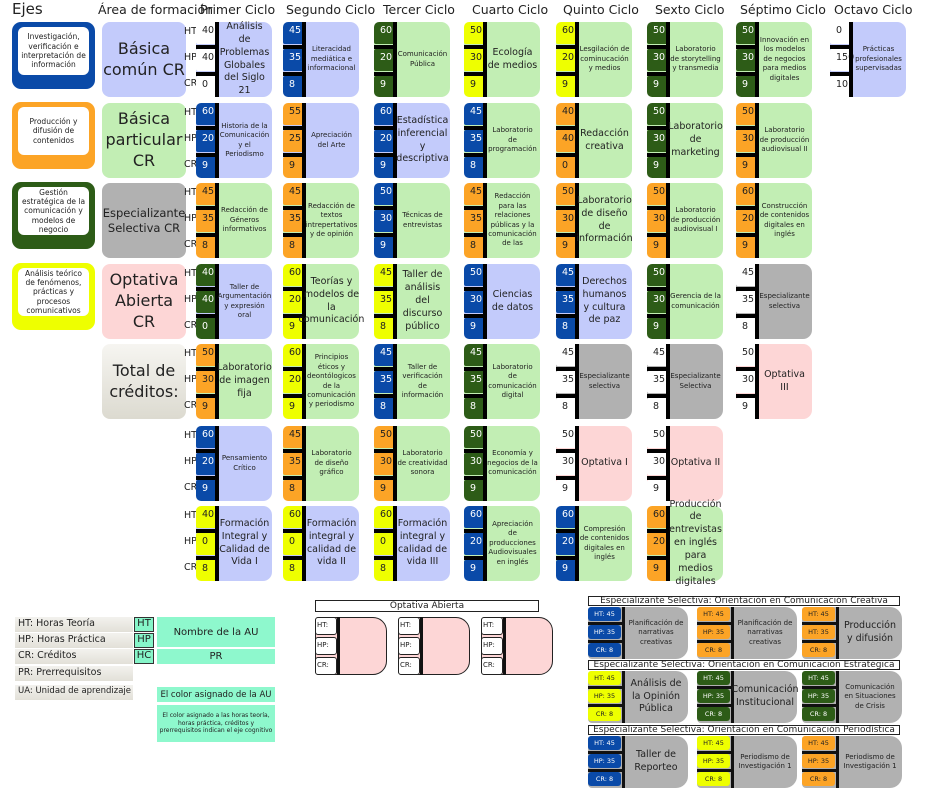 The image size is (940, 788). Describe the element at coordinates (217, 381) in the screenshot. I see `course-divider-bar` at that location.